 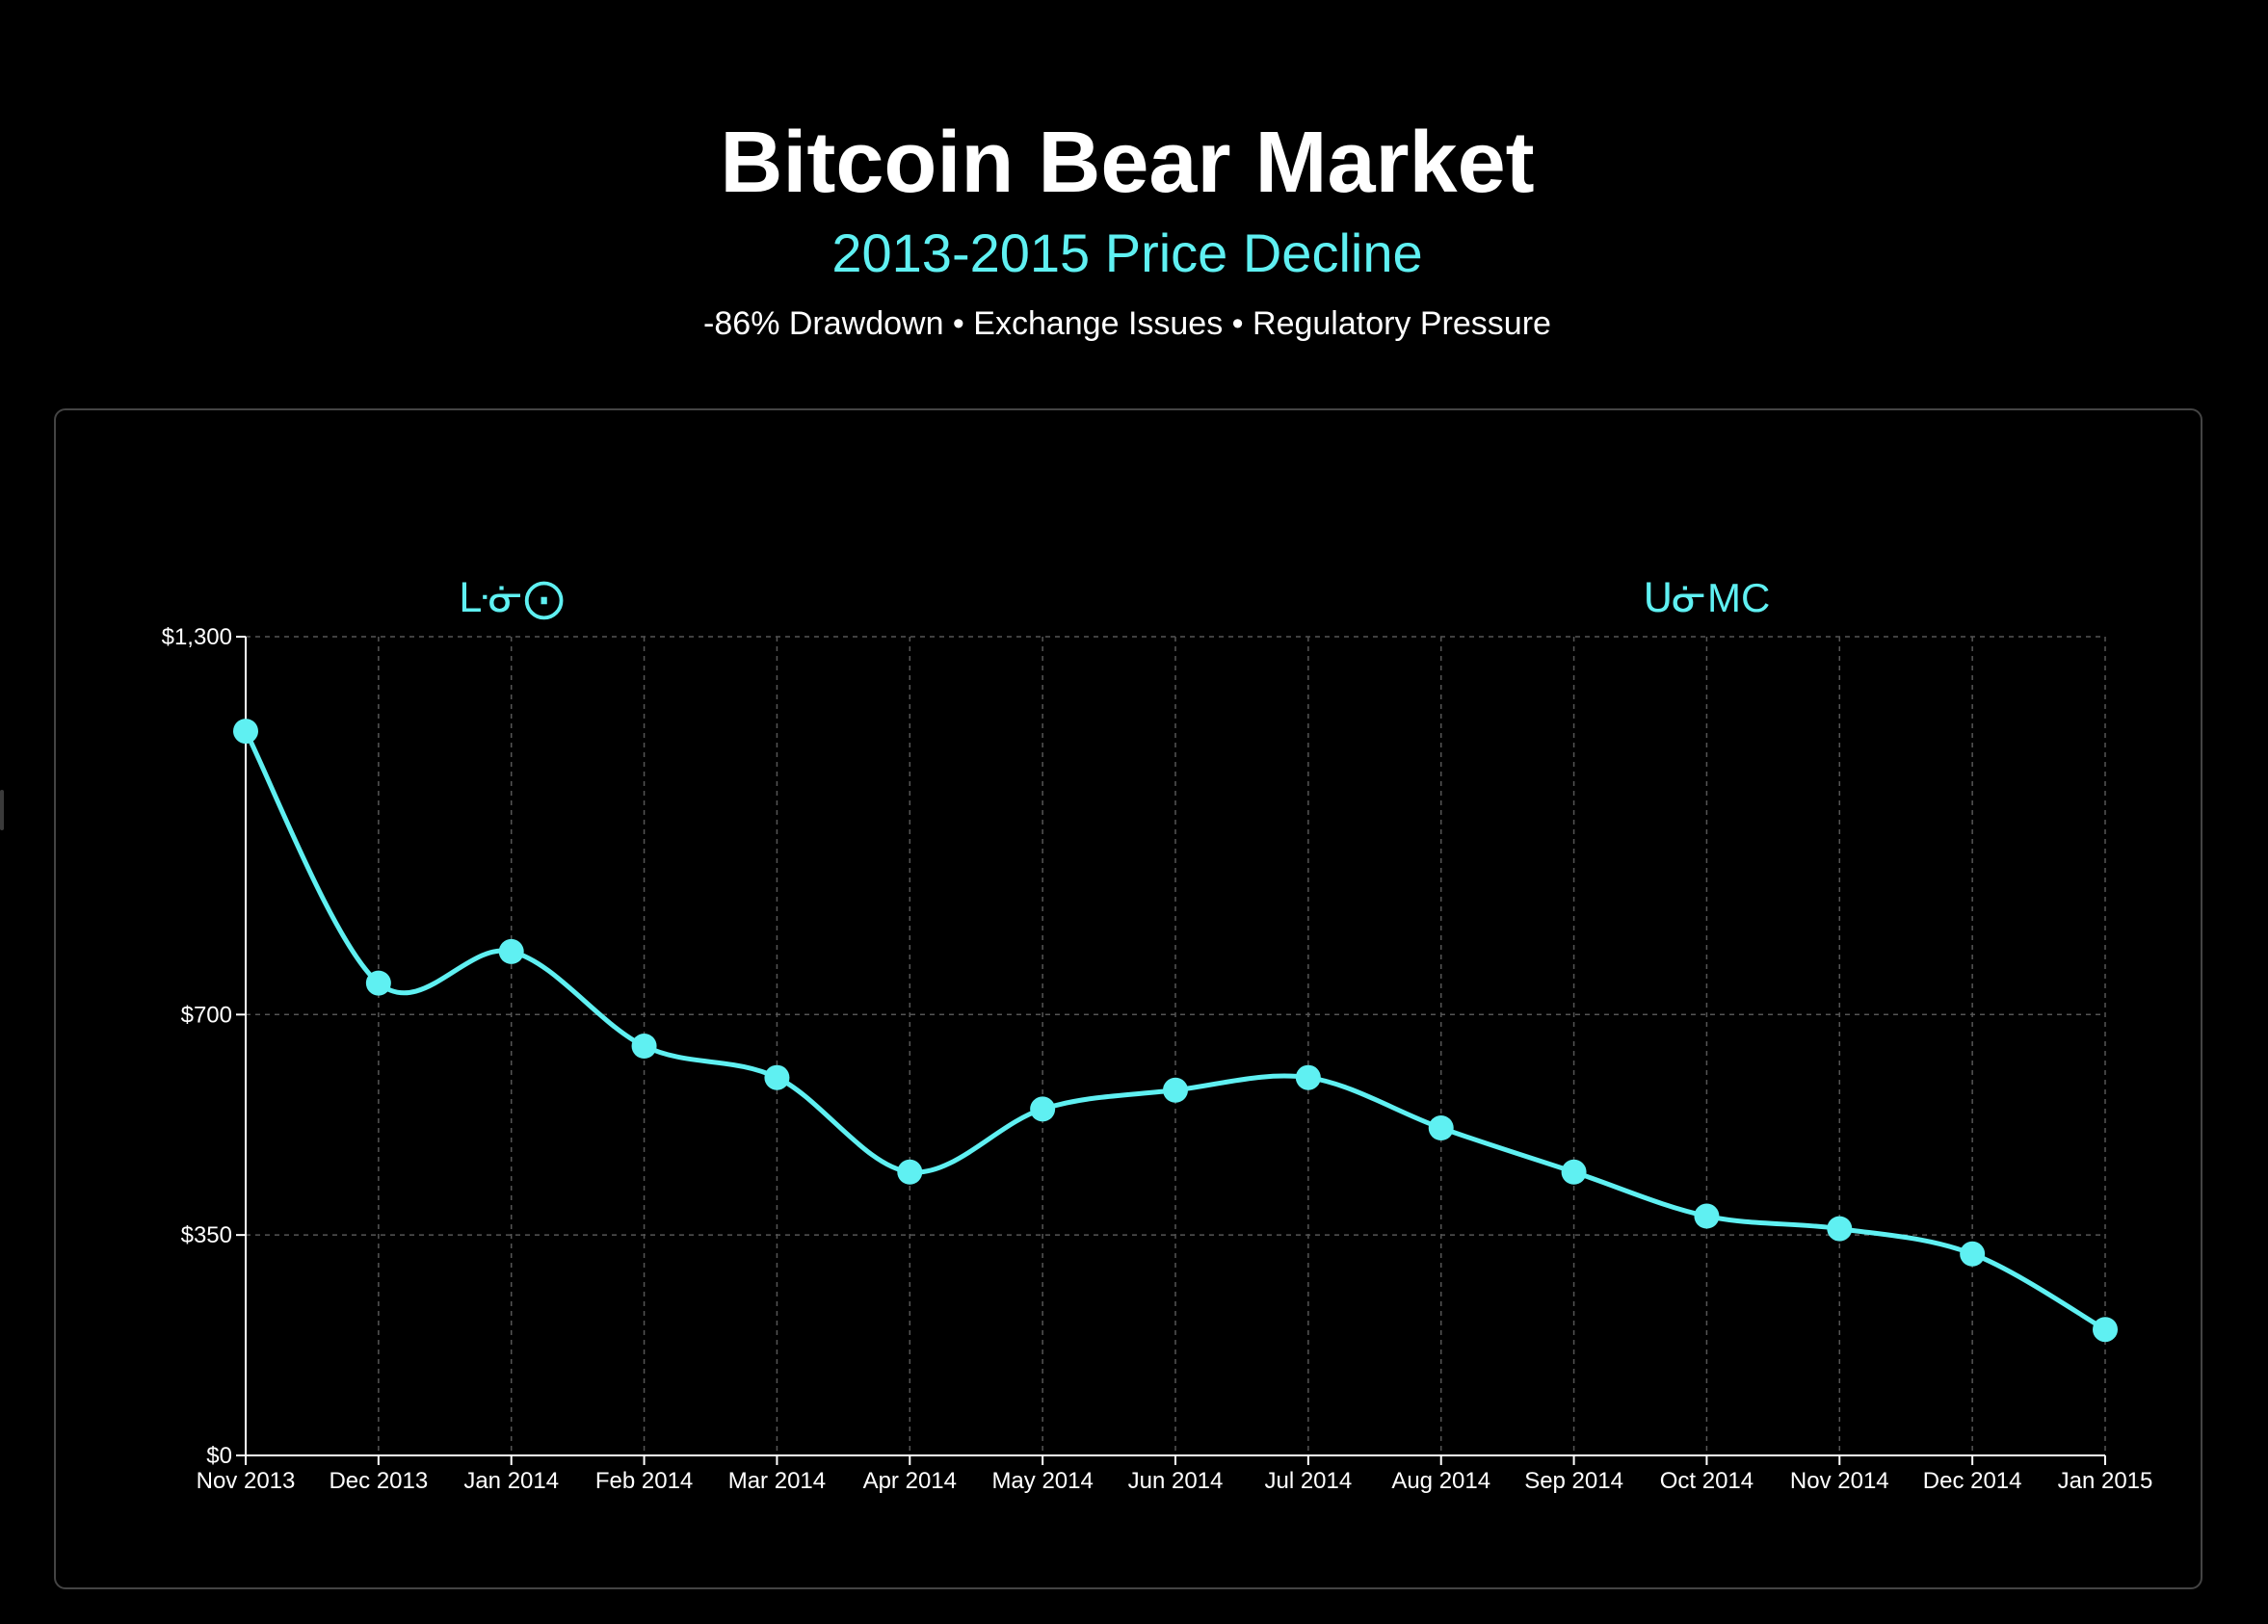 I want to click on x-tick-label: Jan 2015, so click(x=2105, y=1481).